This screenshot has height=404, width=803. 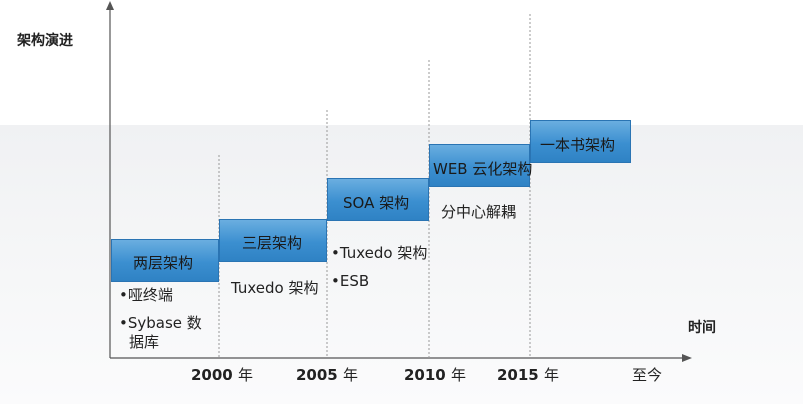 What do you see at coordinates (376, 203) in the screenshot?
I see `stage-label-soa: SOA 架构` at bounding box center [376, 203].